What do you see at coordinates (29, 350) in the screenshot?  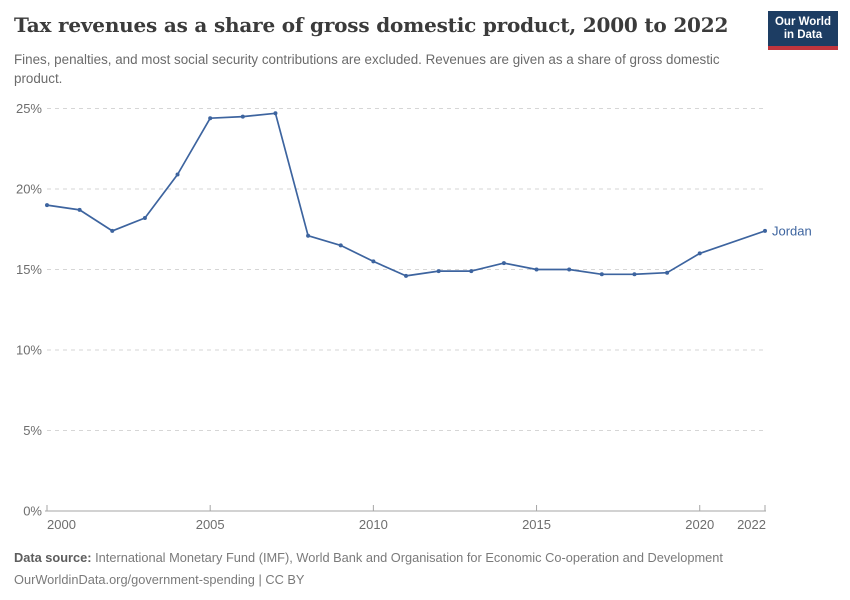 I see `y-axis-label: 10%` at bounding box center [29, 350].